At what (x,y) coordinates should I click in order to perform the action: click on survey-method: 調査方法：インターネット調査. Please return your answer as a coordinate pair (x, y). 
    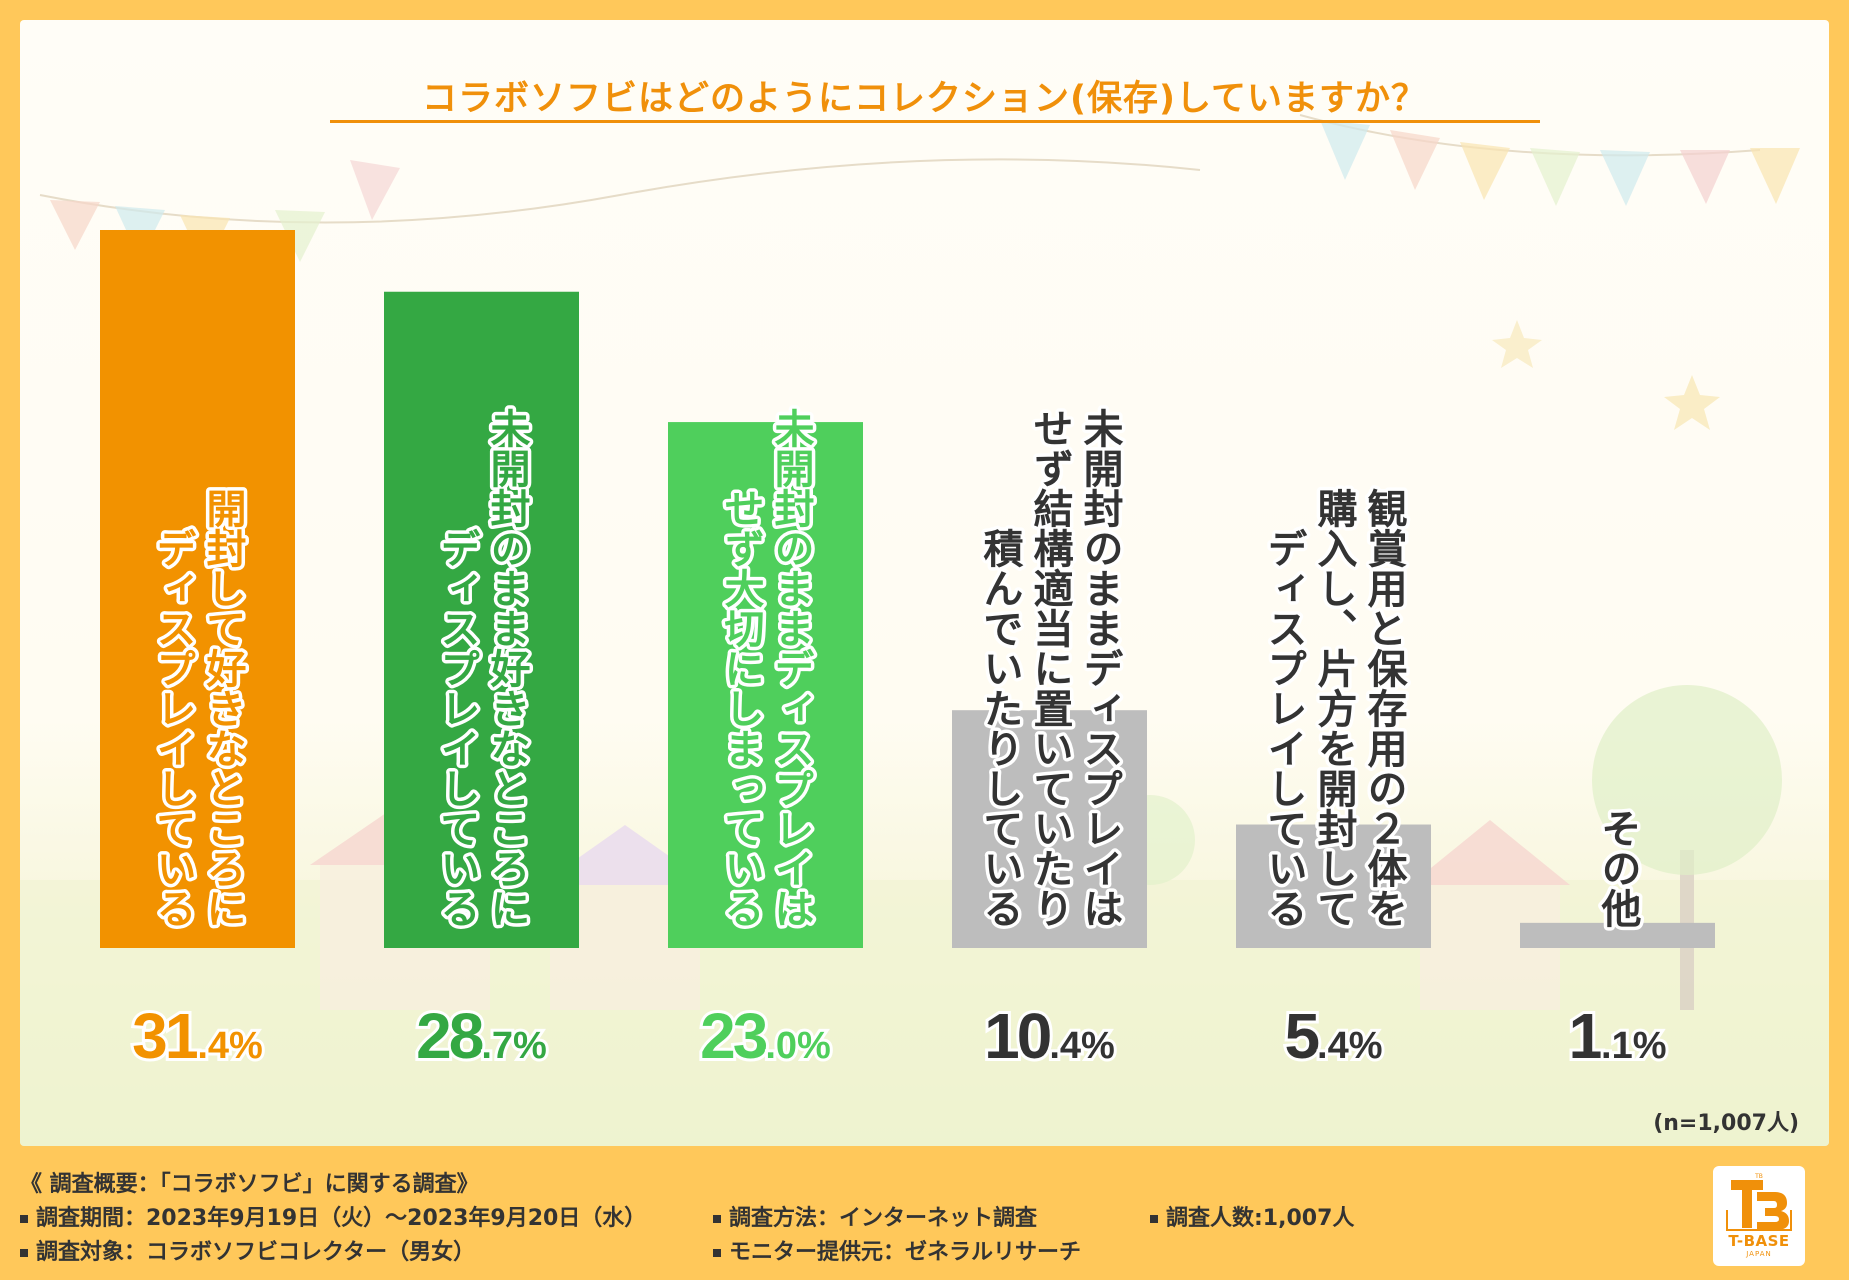
    Looking at the image, I should click on (883, 1218).